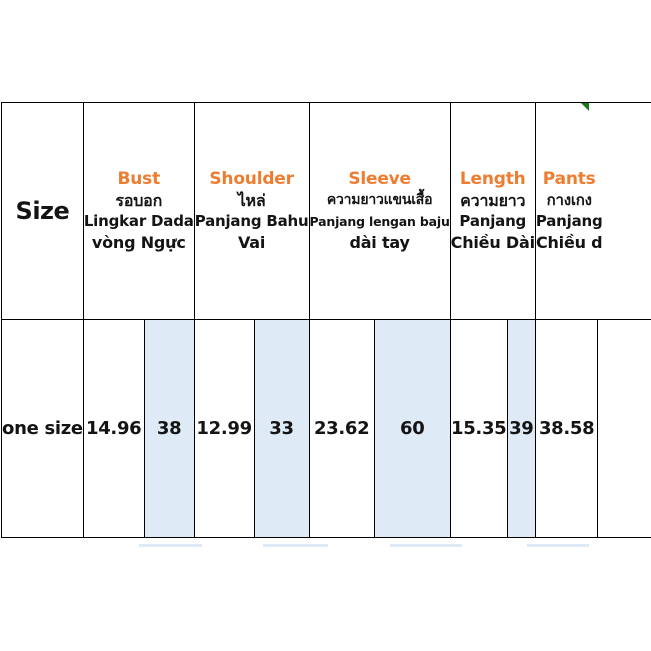 The width and height of the screenshot is (651, 651). What do you see at coordinates (412, 428) in the screenshot?
I see `sleeve-cm-cell: 60` at bounding box center [412, 428].